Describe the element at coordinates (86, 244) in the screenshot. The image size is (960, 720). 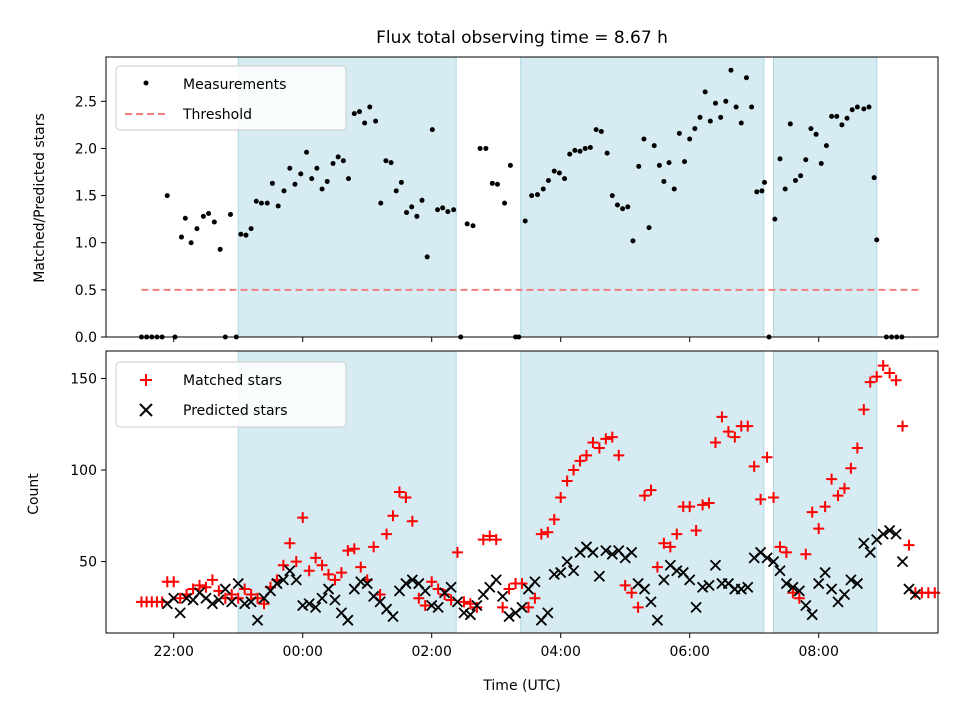
I see `top-y-tick-label: 1.0` at that location.